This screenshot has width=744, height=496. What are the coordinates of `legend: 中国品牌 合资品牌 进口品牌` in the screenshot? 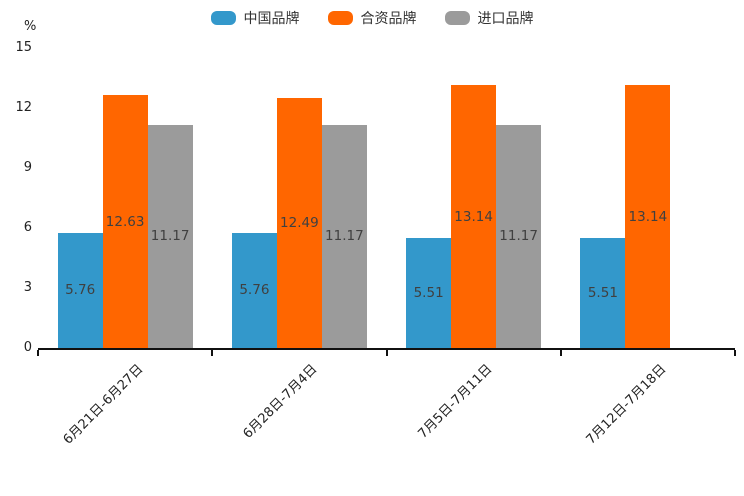 It's located at (372, 18).